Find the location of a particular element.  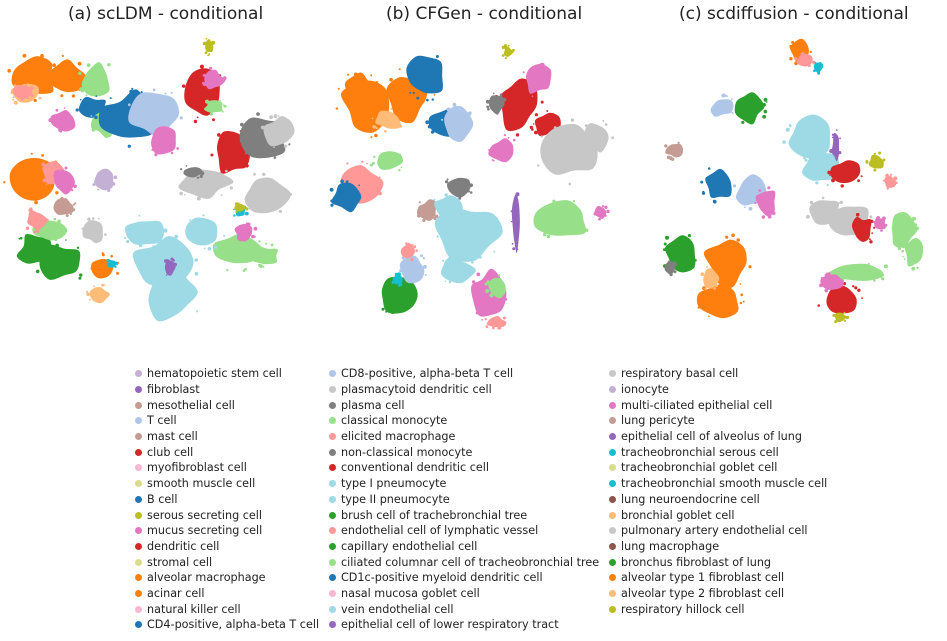

legend-label: vein endothelial cell is located at coordinates (397, 609).